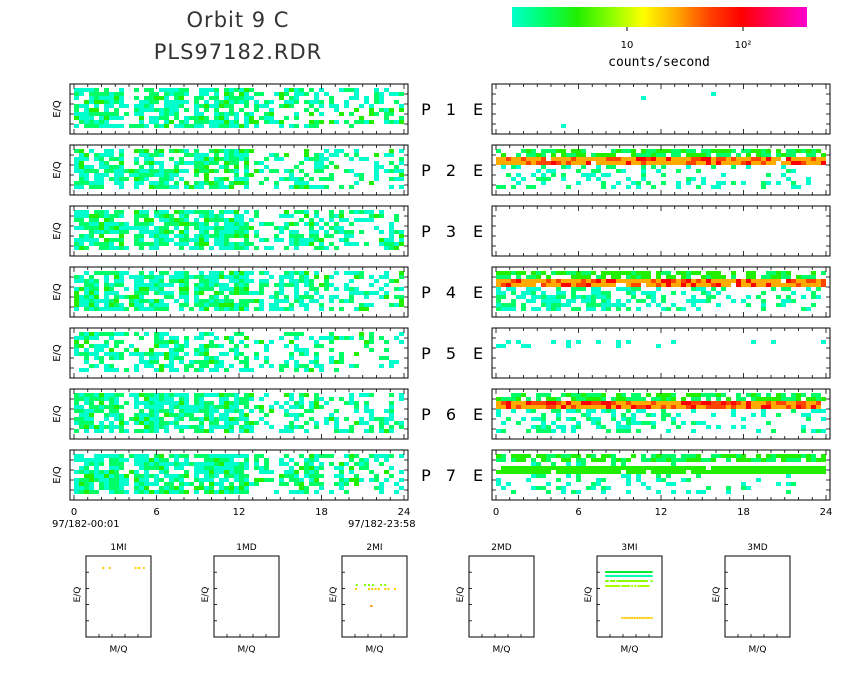 This screenshot has height=680, width=850. I want to click on mass-panel-title: 3MI, so click(629, 548).